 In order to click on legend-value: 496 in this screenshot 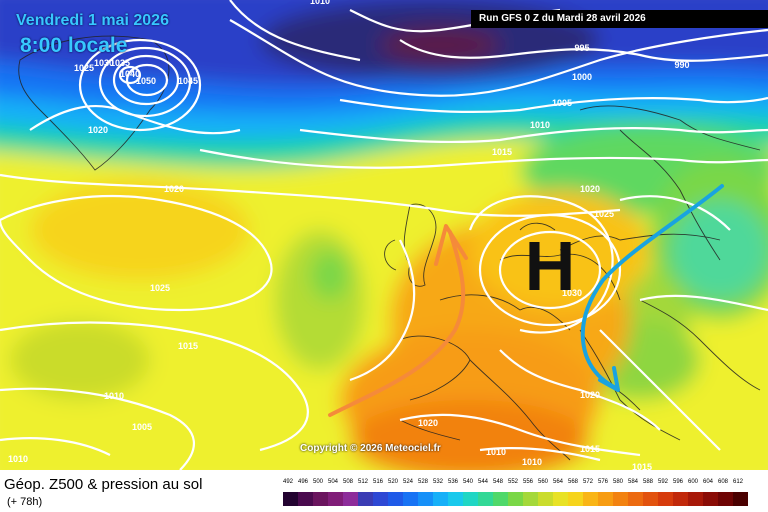, I will do `click(303, 482)`.